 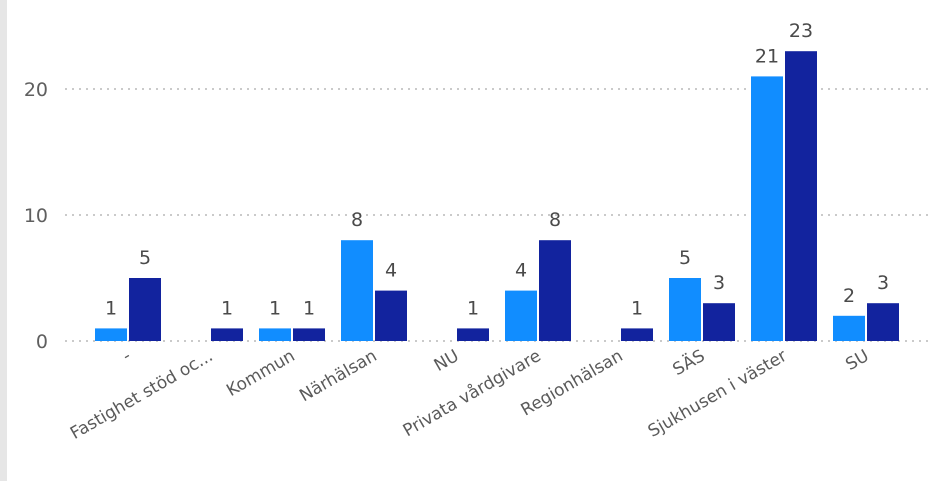 I want to click on x-category-label-4: NU, so click(x=447, y=361).